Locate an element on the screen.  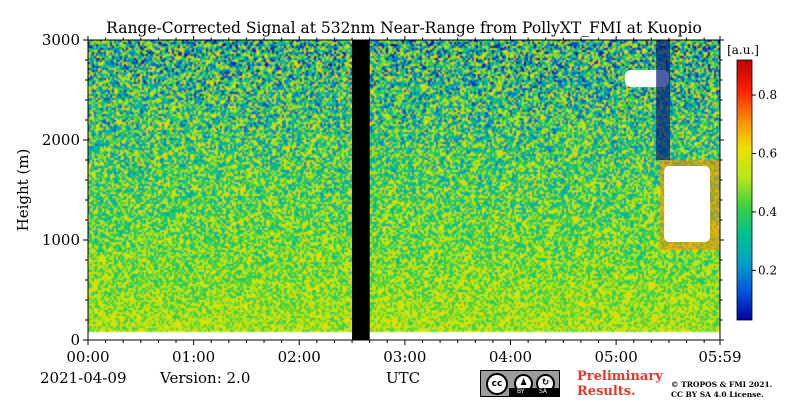
version-label: Version: 2.0 is located at coordinates (205, 378).